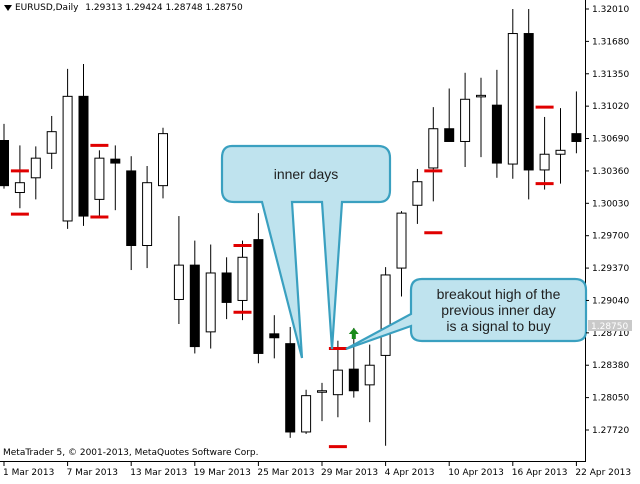 The height and width of the screenshot is (484, 640). I want to click on price-tick-label: 1.30030, so click(610, 204).